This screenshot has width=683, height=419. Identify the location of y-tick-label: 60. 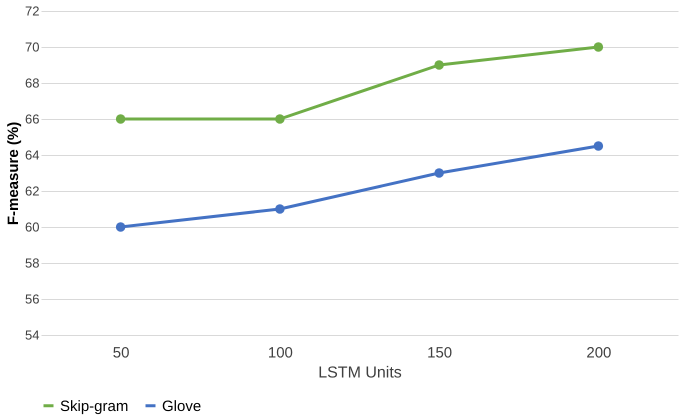
(32, 227).